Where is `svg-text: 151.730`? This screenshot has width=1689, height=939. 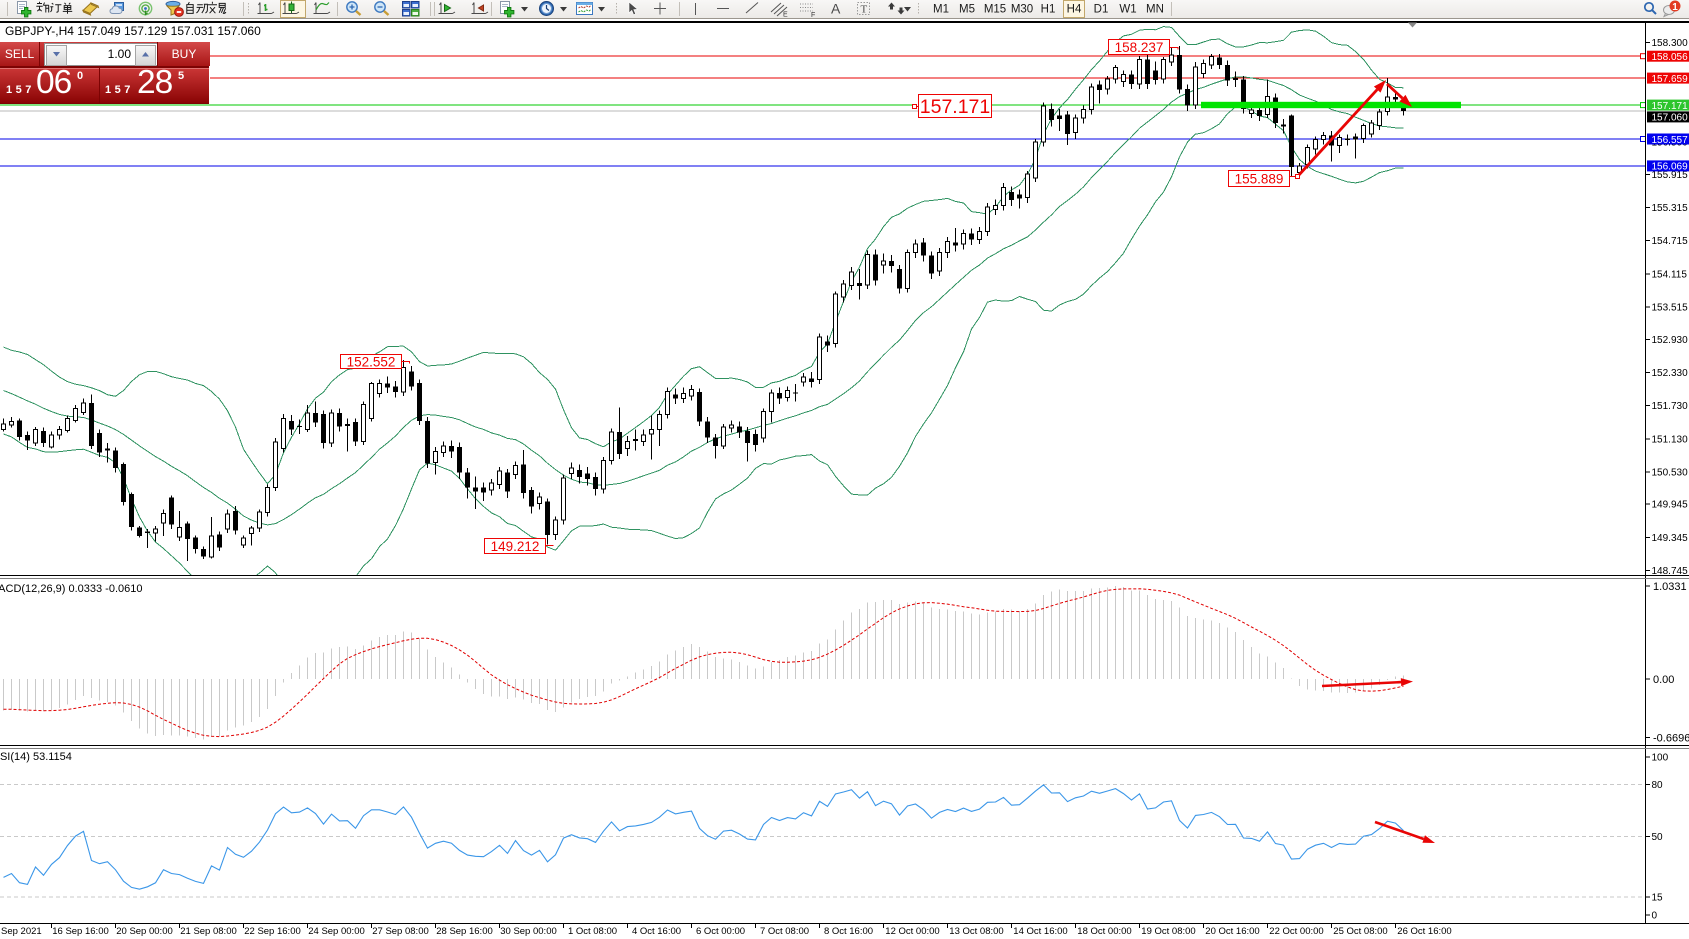
svg-text: 151.730 is located at coordinates (1670, 406).